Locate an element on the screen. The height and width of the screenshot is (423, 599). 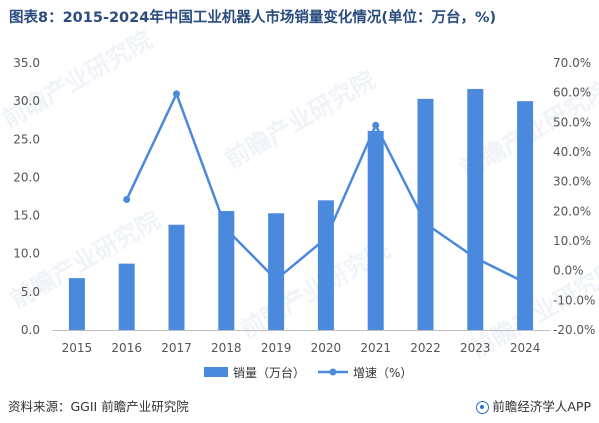
legend-bar-swatch is located at coordinates (216, 372).